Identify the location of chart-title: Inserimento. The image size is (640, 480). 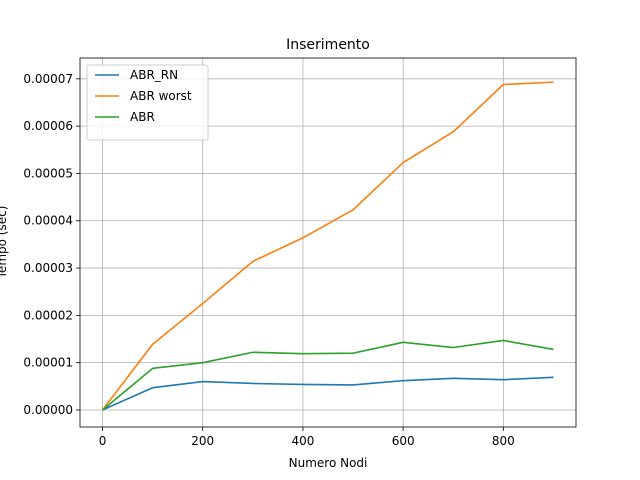
(328, 45).